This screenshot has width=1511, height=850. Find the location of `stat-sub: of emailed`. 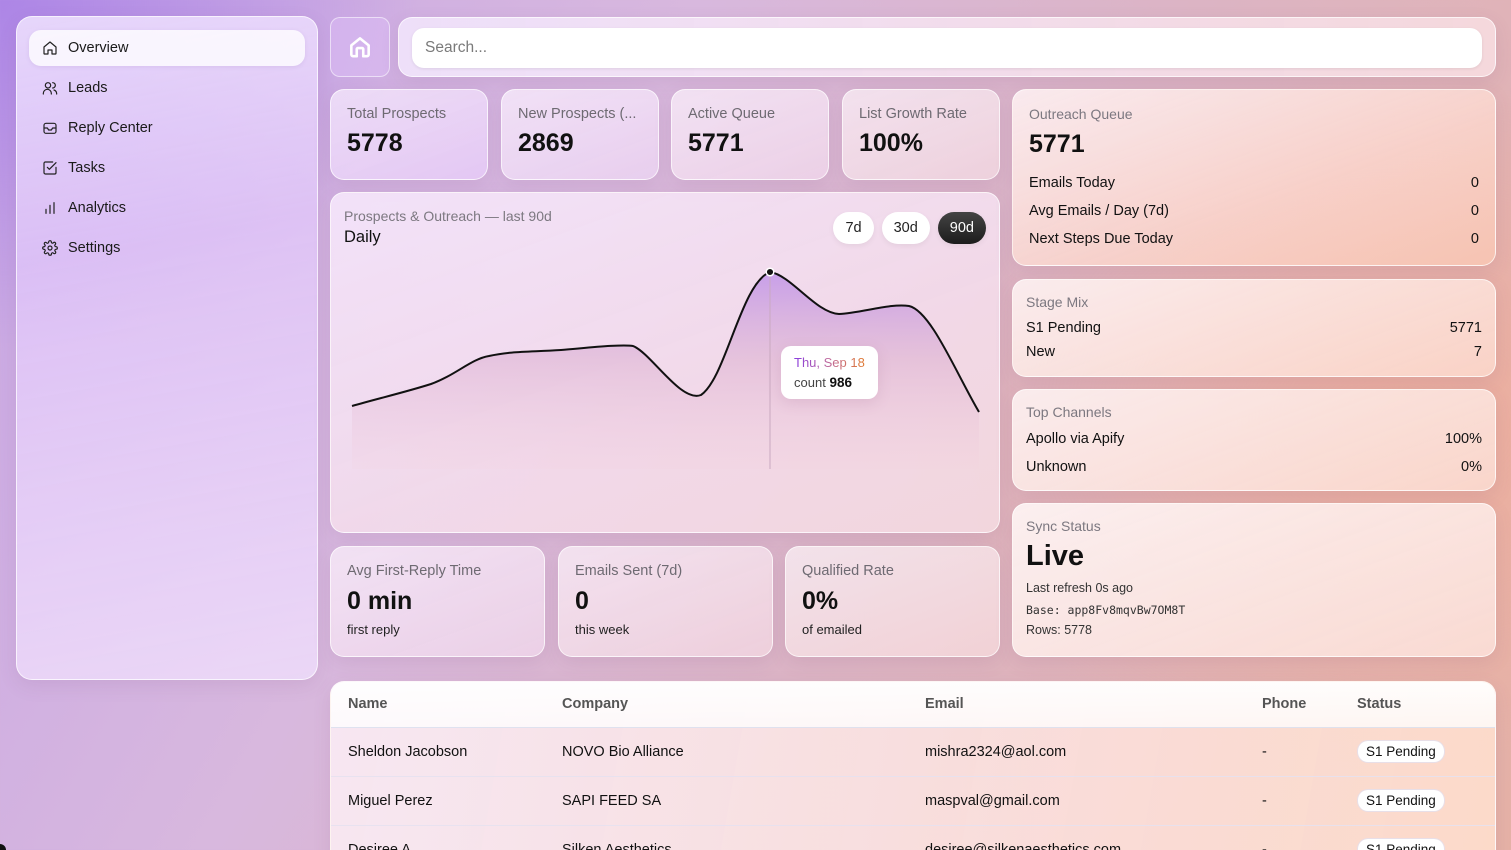

stat-sub: of emailed is located at coordinates (832, 629).